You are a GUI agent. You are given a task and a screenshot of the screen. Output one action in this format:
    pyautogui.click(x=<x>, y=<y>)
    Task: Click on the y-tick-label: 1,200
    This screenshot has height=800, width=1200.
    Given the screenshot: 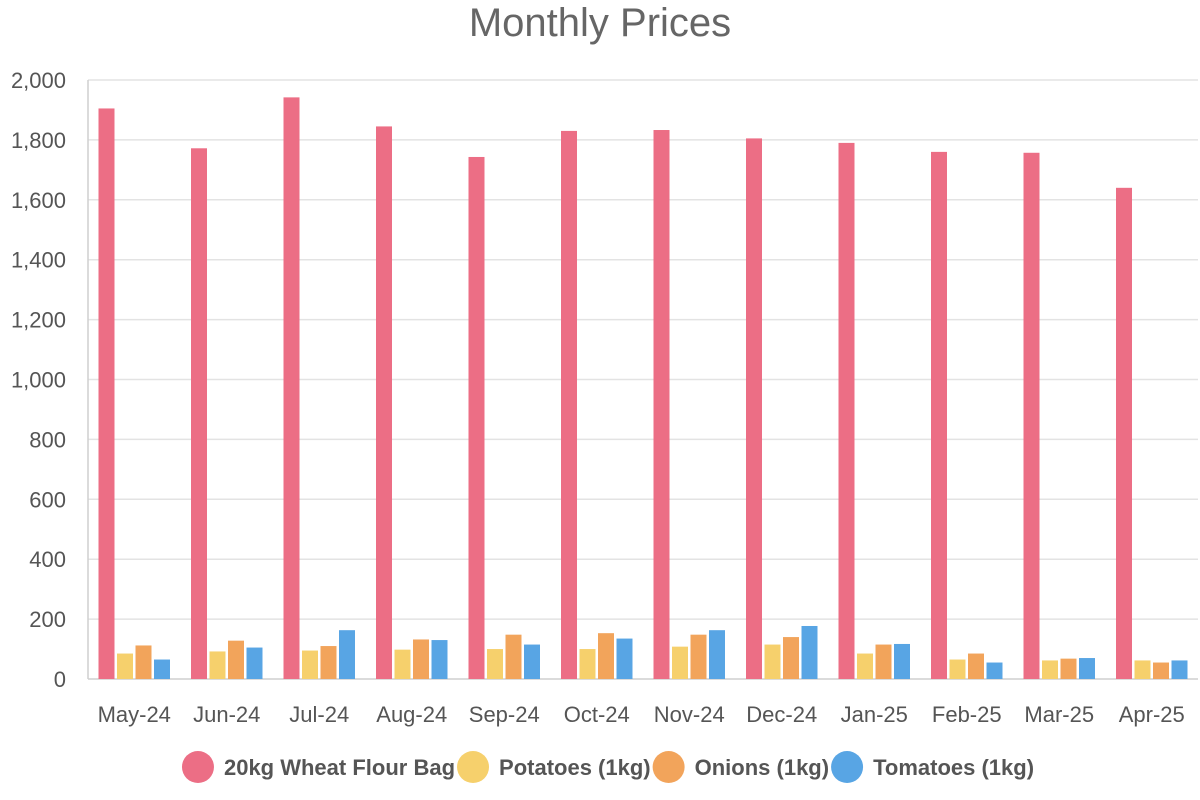 What is the action you would take?
    pyautogui.click(x=38, y=320)
    